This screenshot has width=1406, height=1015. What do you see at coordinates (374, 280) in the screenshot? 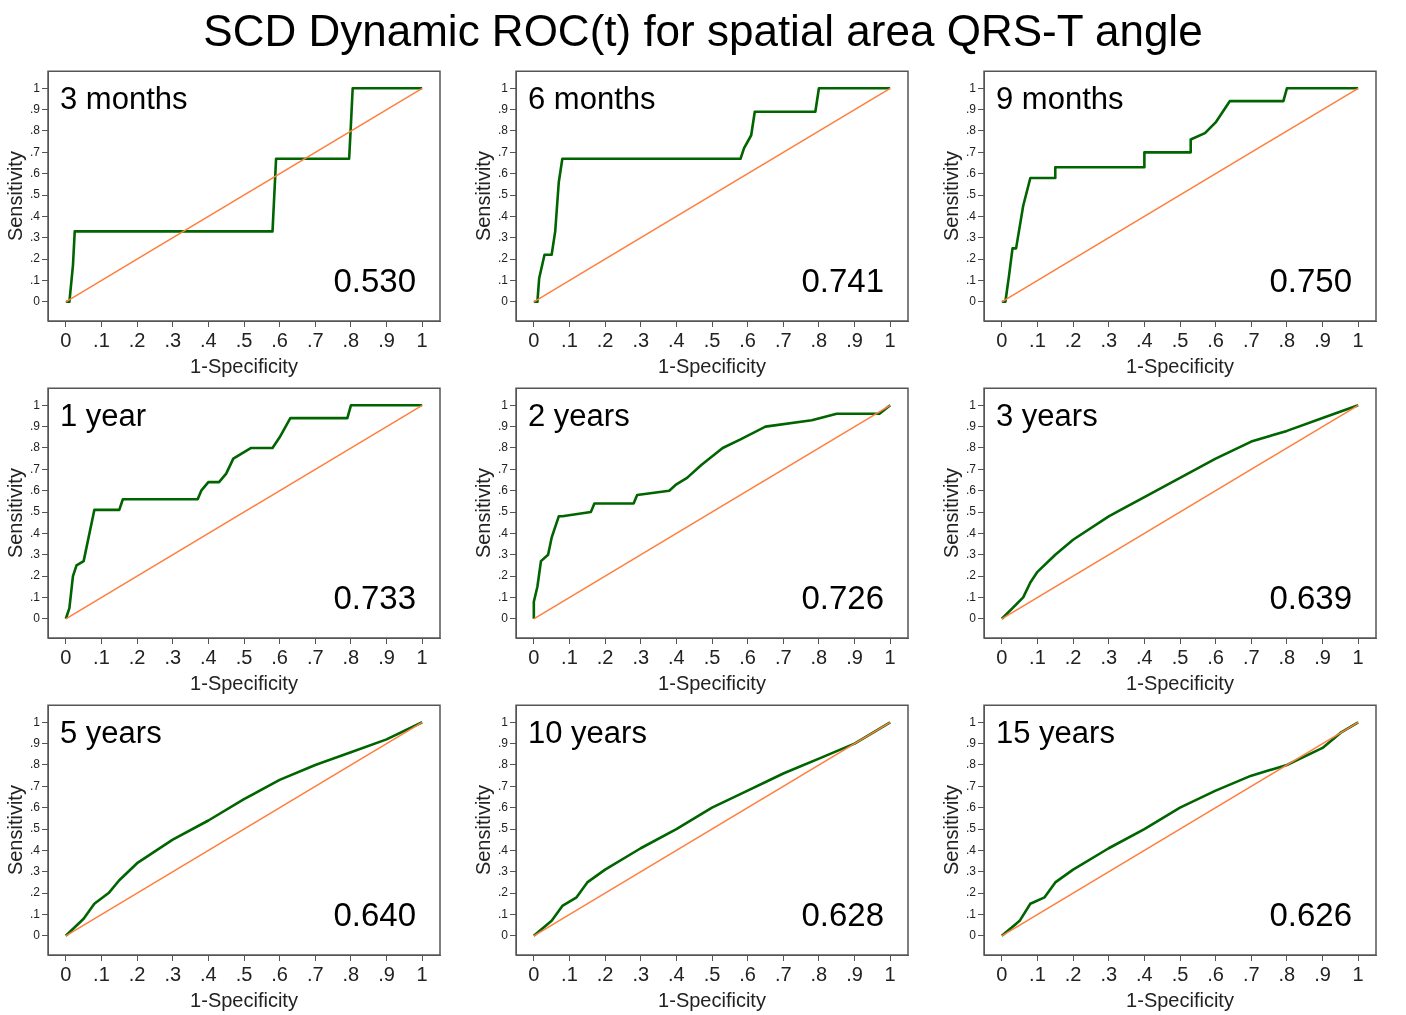
I see `annotation: 0.530` at bounding box center [374, 280].